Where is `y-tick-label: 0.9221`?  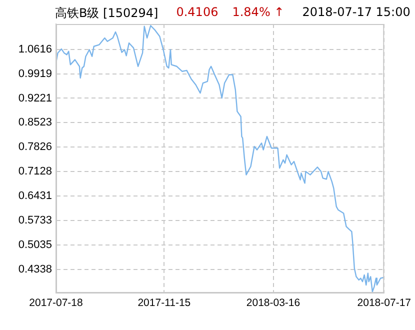
y-tick-label: 0.9221 is located at coordinates (35, 98).